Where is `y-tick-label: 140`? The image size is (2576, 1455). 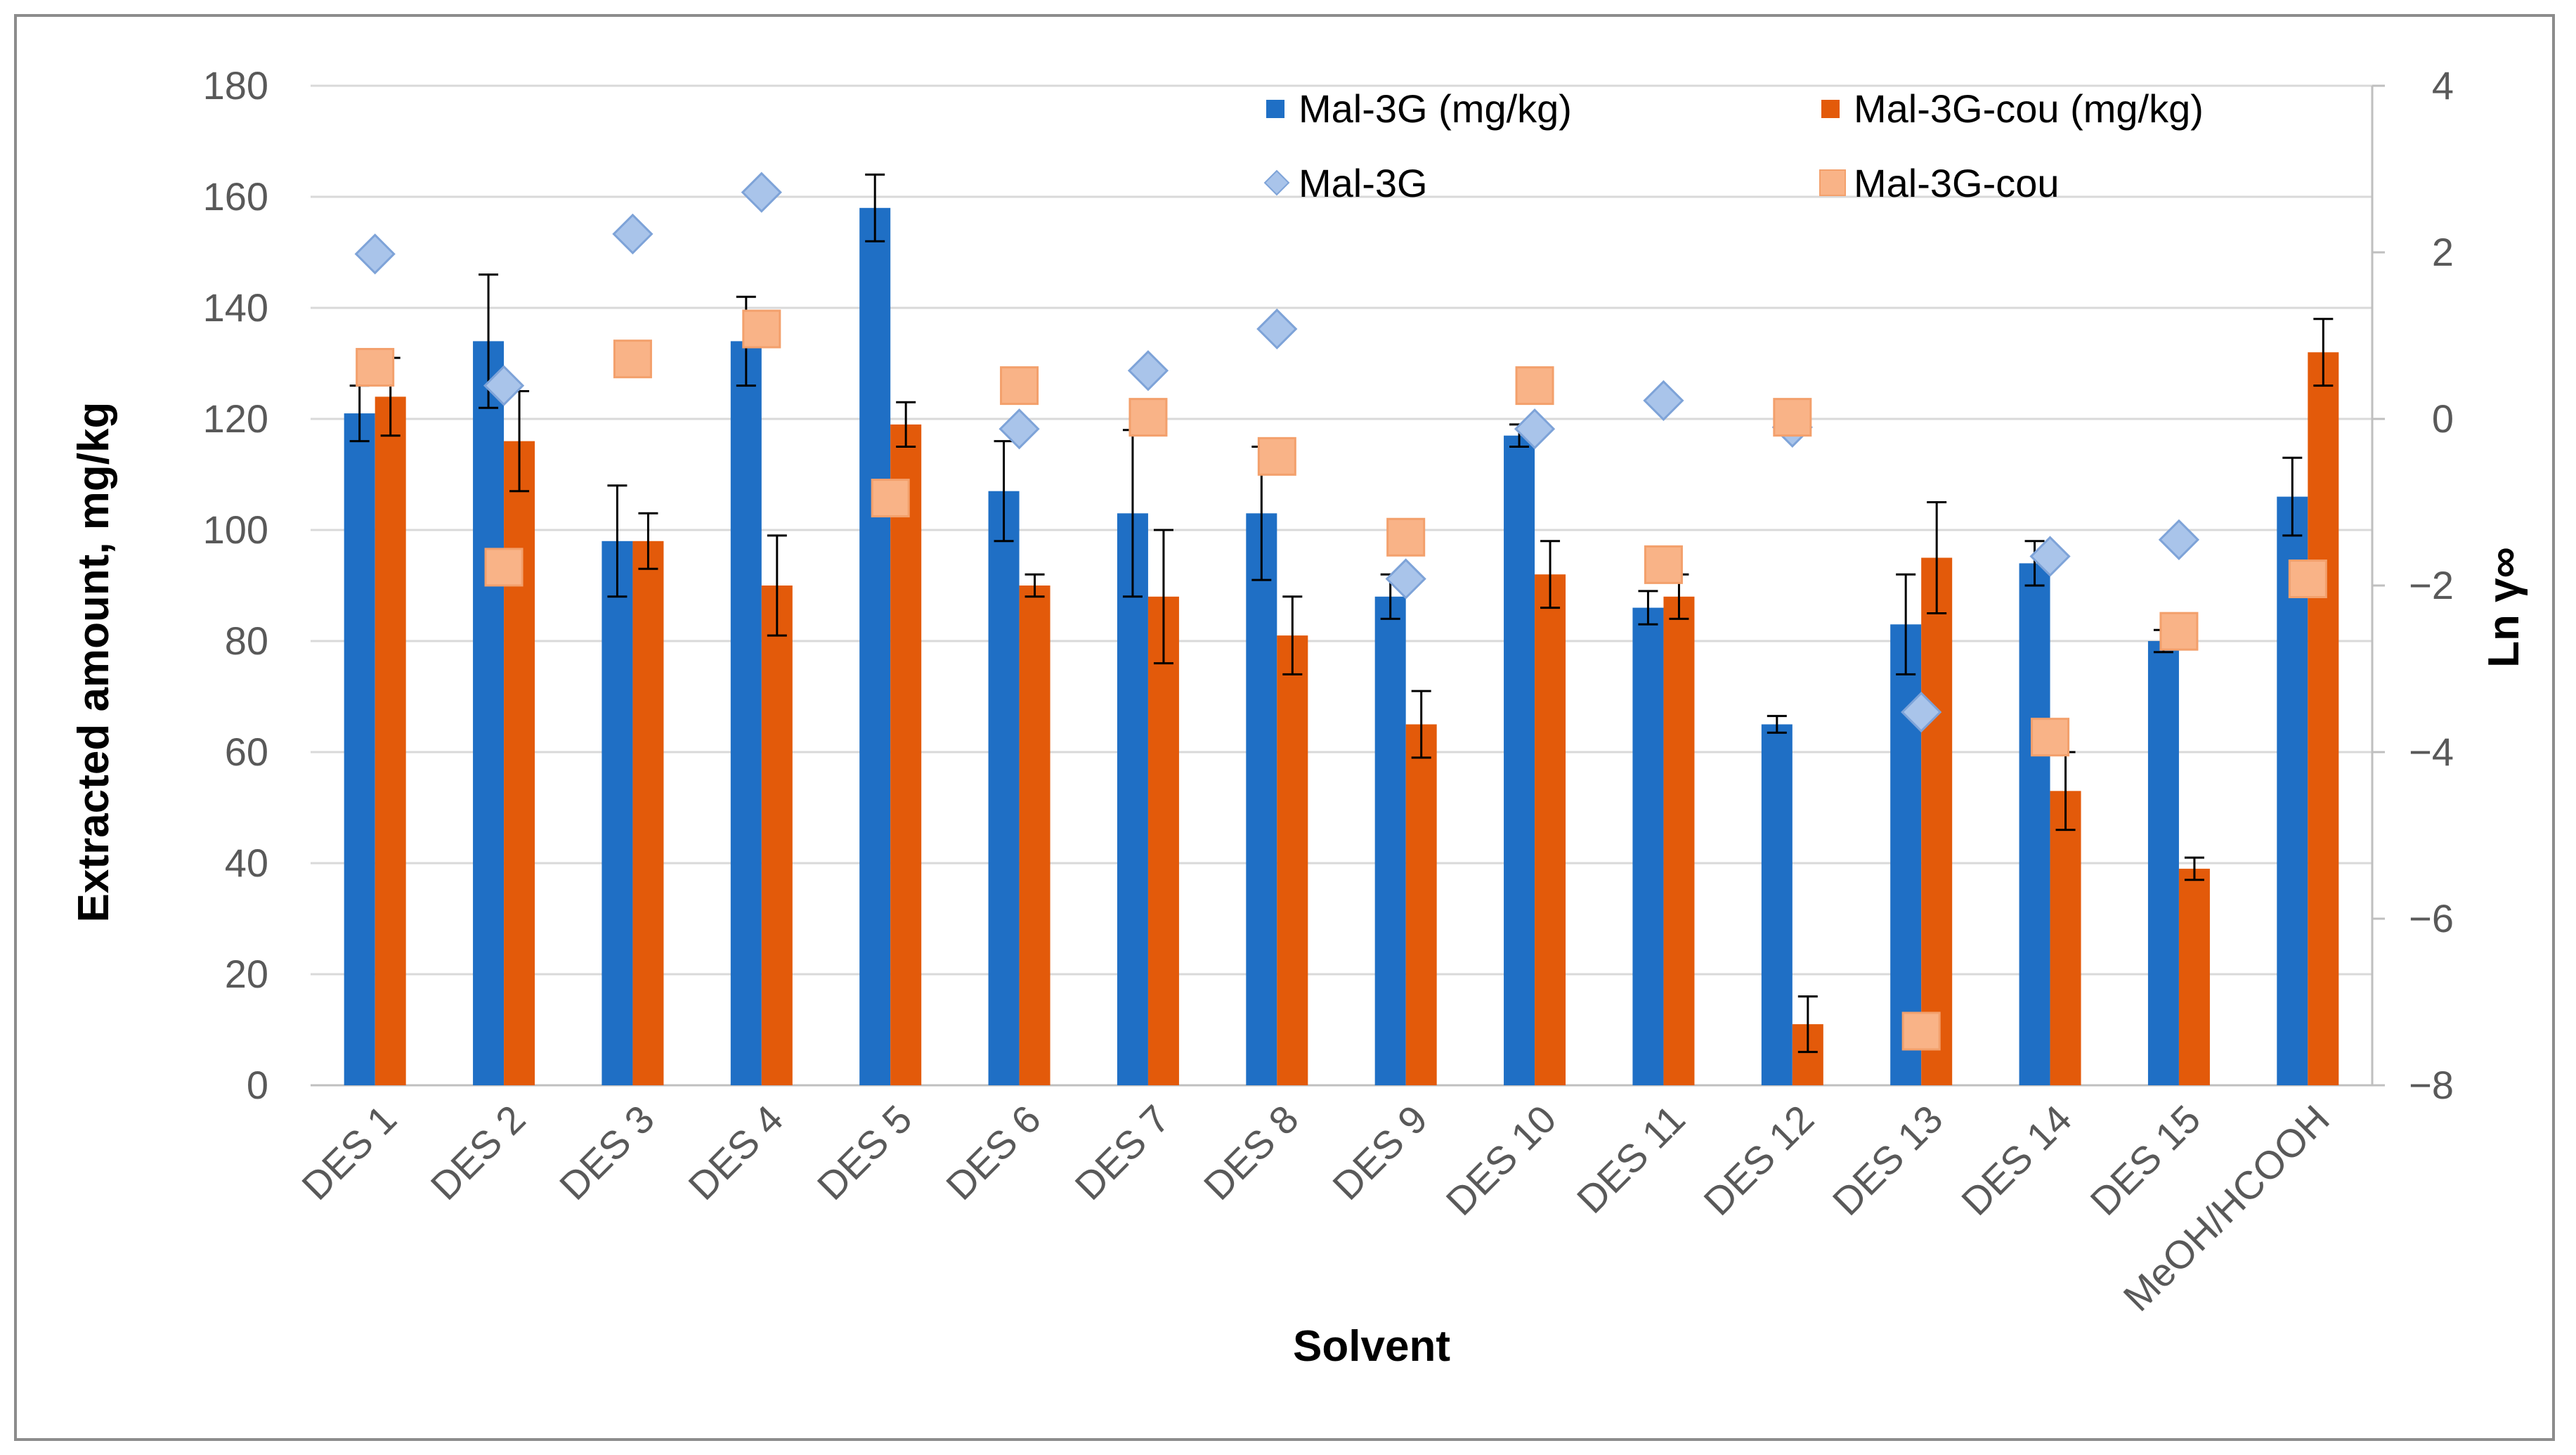
y-tick-label: 140 is located at coordinates (235, 307).